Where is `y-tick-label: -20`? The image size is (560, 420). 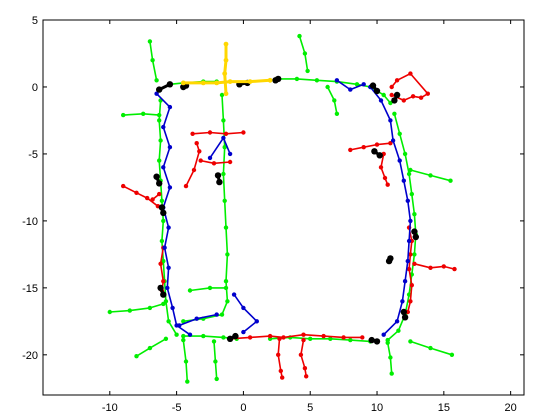
y-tick-label: -20 is located at coordinates (30, 356).